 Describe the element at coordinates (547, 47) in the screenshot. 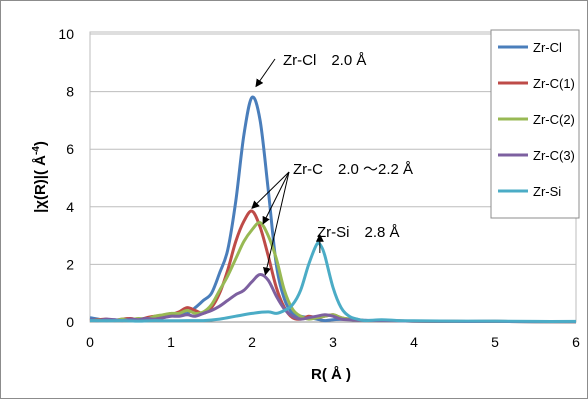

I see `legend-label: Zr-Cl` at that location.